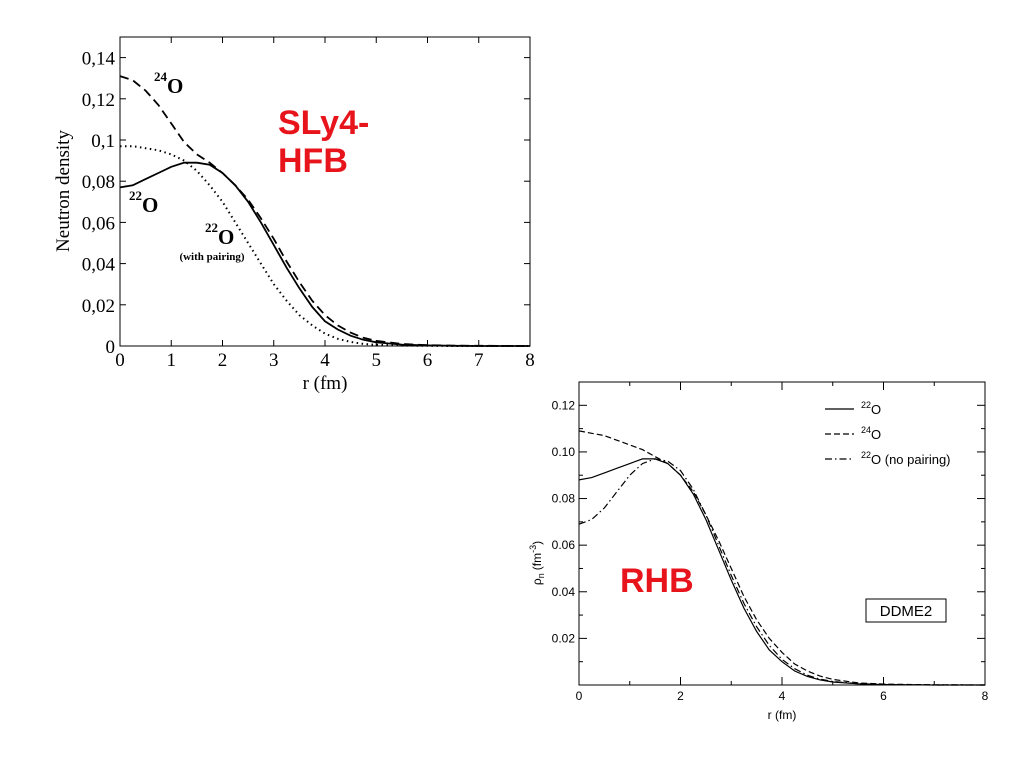  I want to click on y-tick-label: 0, so click(111, 347).